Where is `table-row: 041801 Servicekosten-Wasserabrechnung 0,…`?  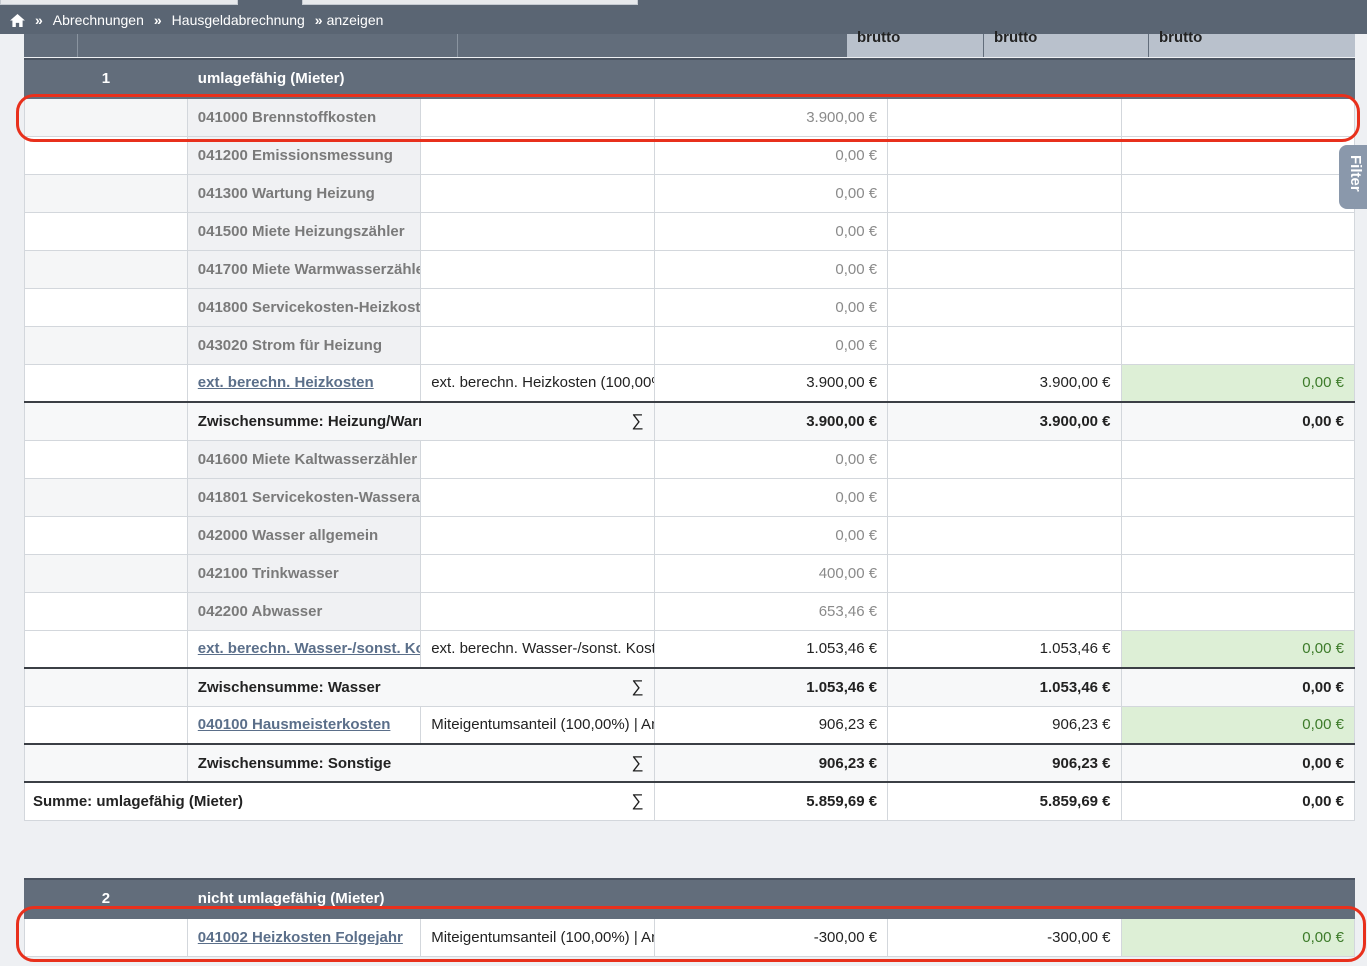 table-row: 041801 Servicekosten-Wasserabrechnung 0,… is located at coordinates (690, 497).